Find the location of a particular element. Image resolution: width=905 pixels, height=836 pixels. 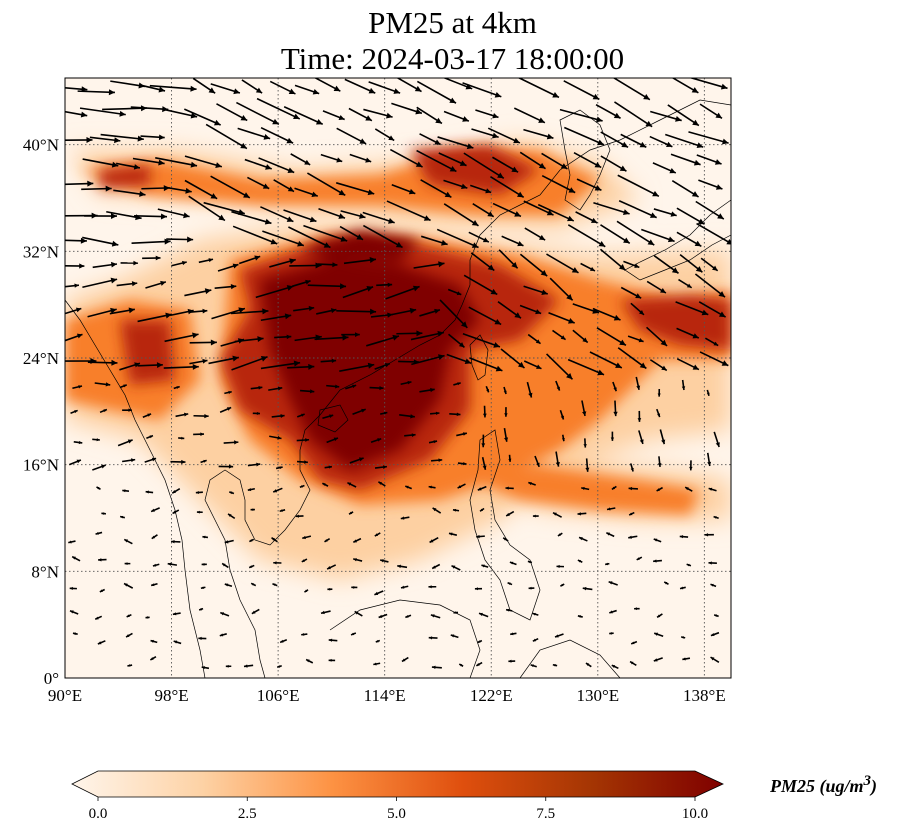

borneo-outline is located at coordinates (475, 638).